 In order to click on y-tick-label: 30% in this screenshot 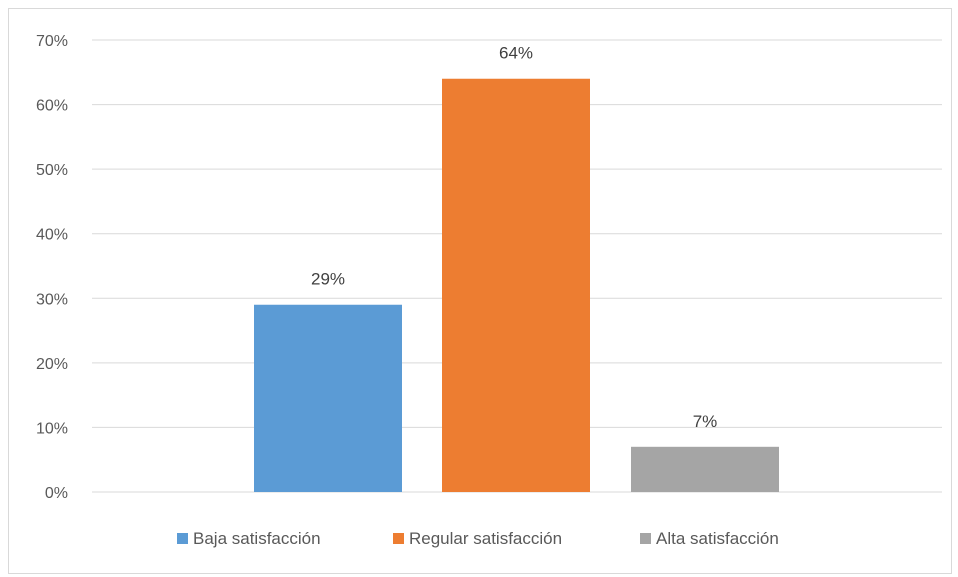, I will do `click(52, 299)`.